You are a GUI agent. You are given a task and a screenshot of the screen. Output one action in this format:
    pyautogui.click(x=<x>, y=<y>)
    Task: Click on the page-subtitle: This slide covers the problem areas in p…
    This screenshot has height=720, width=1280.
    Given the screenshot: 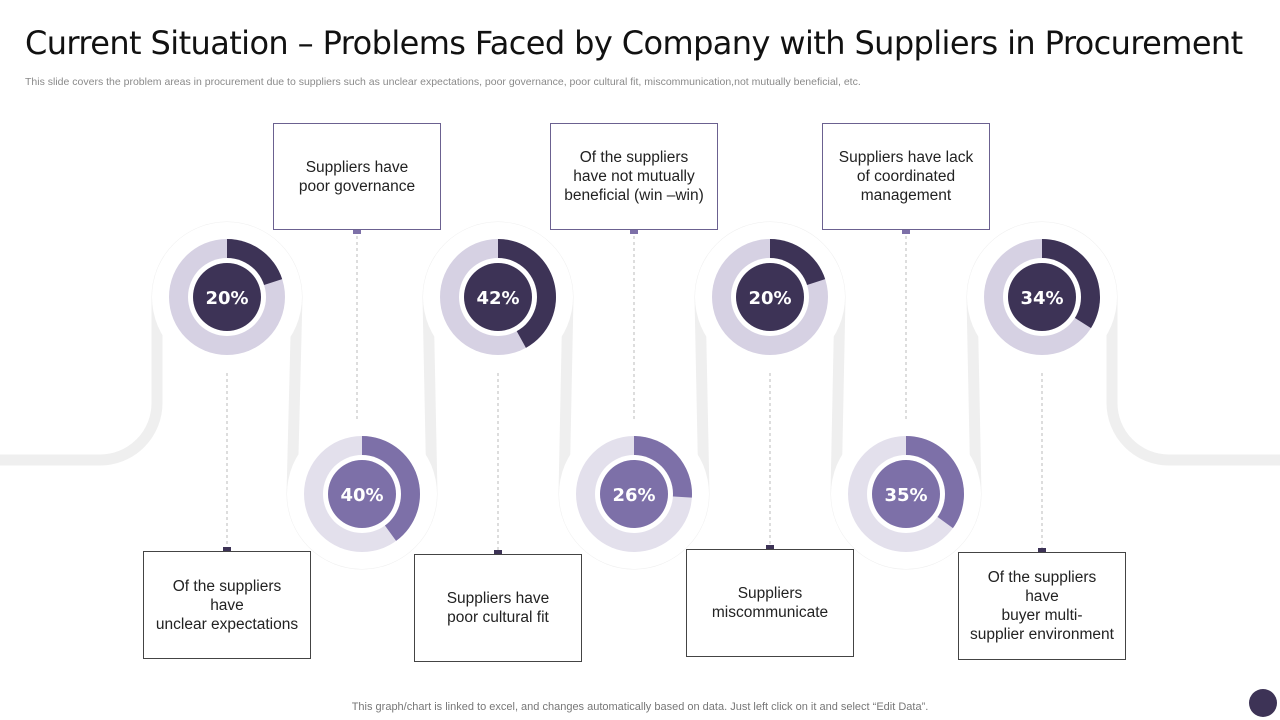 What is the action you would take?
    pyautogui.click(x=443, y=82)
    